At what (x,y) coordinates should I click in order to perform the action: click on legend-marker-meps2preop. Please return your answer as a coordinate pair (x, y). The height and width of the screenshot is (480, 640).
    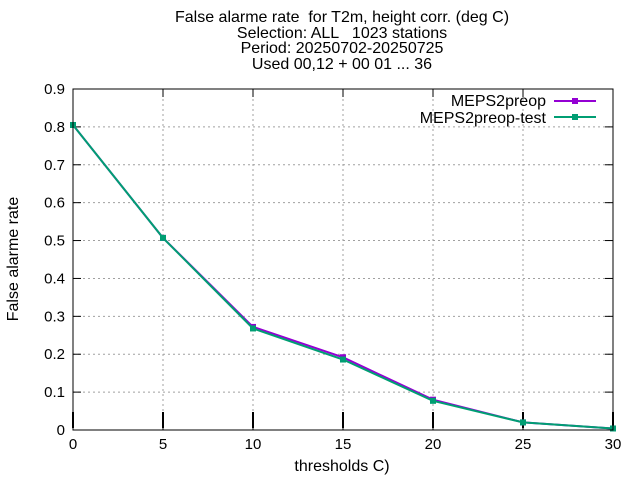
    Looking at the image, I should click on (575, 101).